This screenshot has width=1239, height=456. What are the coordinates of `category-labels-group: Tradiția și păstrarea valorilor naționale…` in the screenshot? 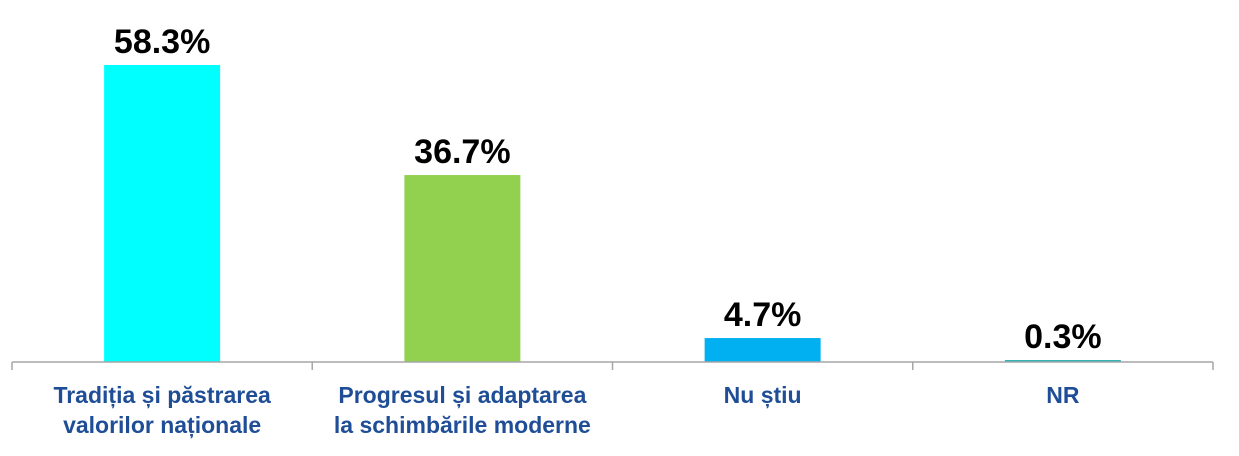 It's located at (566, 410).